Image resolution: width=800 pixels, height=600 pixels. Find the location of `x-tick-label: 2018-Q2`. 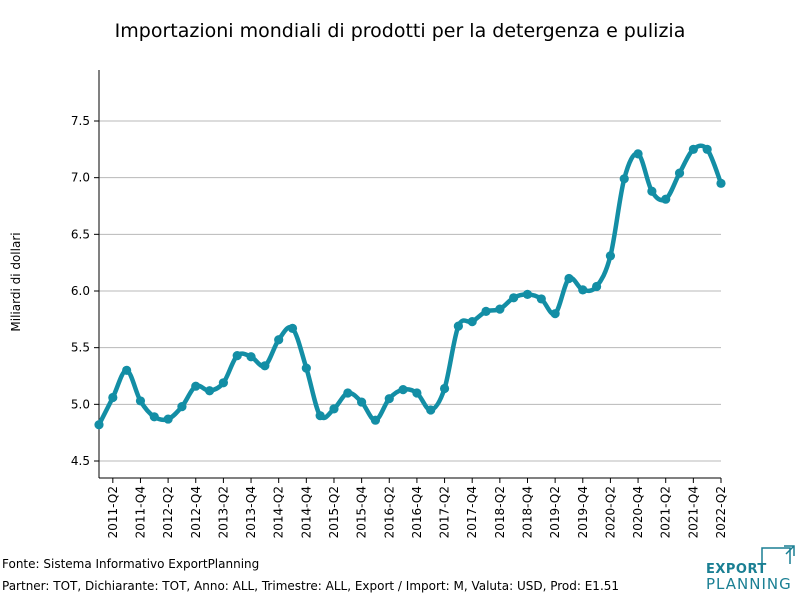

x-tick-label: 2018-Q2 is located at coordinates (500, 512).